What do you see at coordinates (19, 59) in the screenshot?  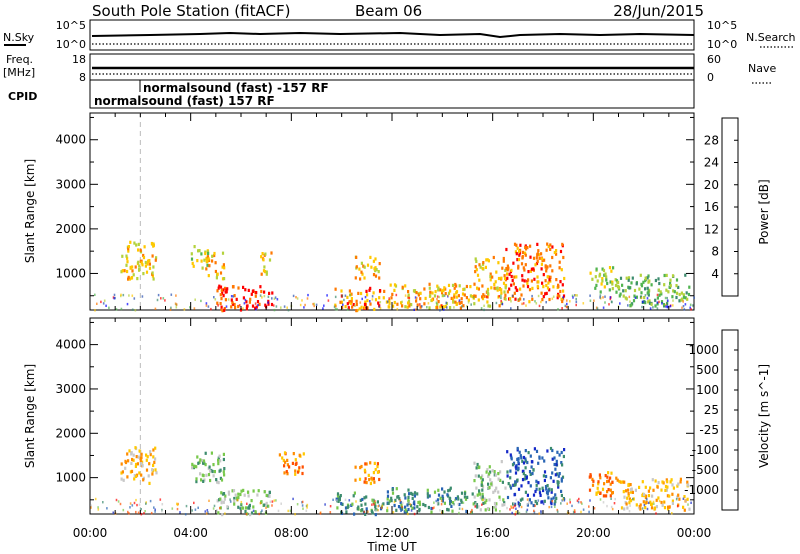 I see `freq-label-line1: Freq.` at bounding box center [19, 59].